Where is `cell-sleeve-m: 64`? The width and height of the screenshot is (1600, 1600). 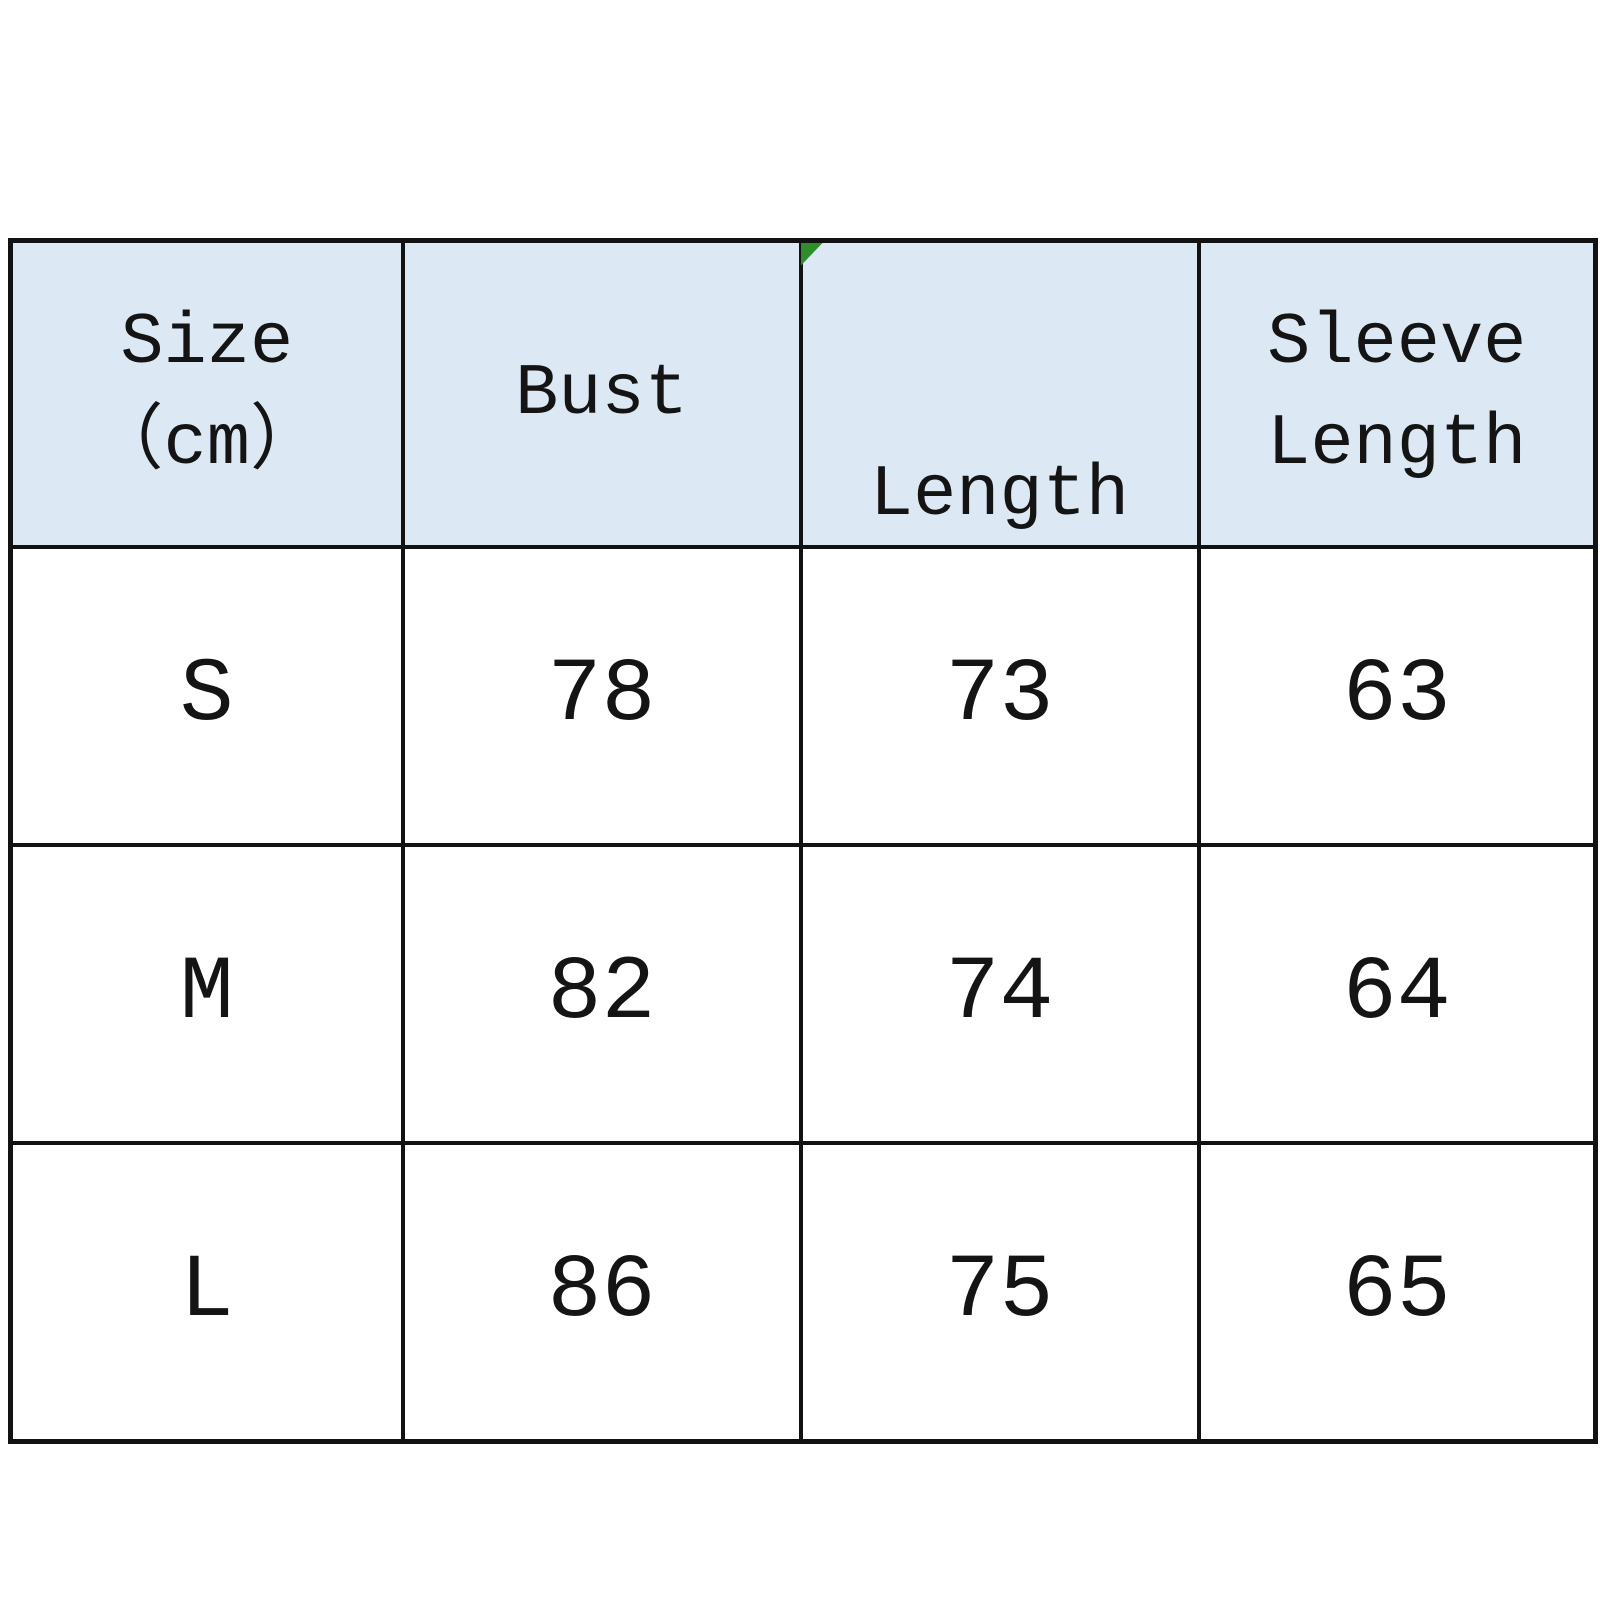 cell-sleeve-m: 64 is located at coordinates (1397, 994).